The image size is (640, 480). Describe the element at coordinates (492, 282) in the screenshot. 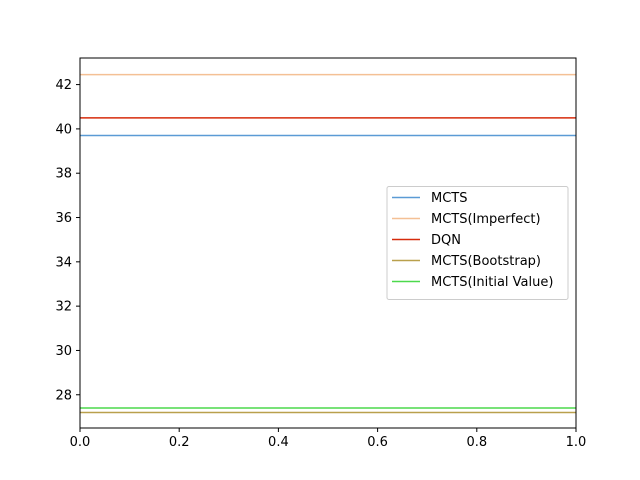

I see `legend-label-4: MCTS(Initial Value)` at that location.